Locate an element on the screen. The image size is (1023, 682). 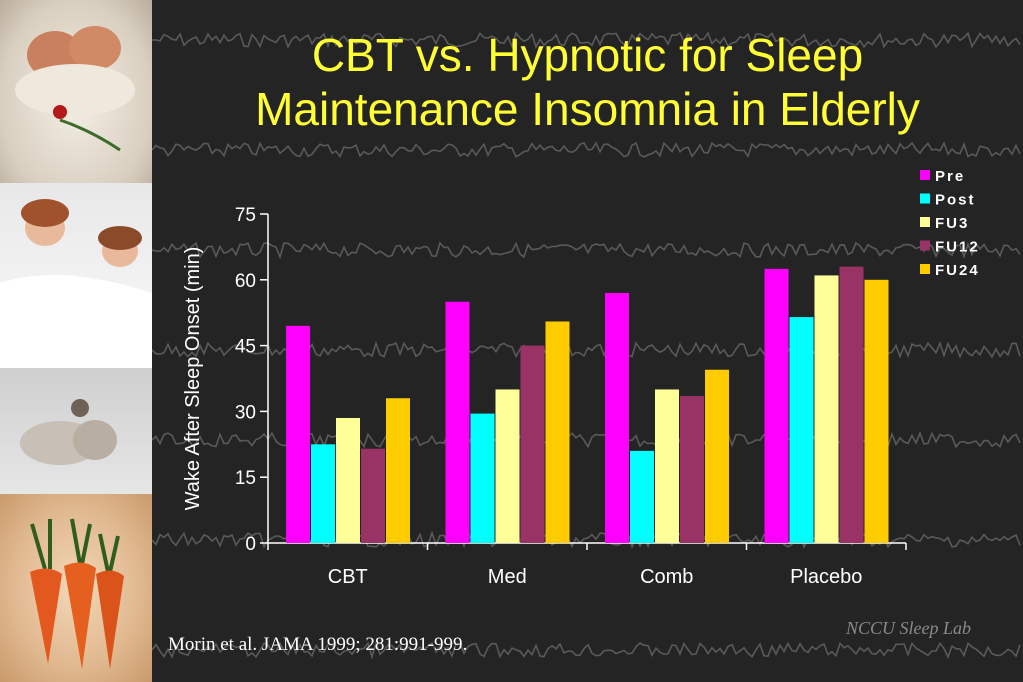
x-tick-label: Comb is located at coordinates (666, 577).